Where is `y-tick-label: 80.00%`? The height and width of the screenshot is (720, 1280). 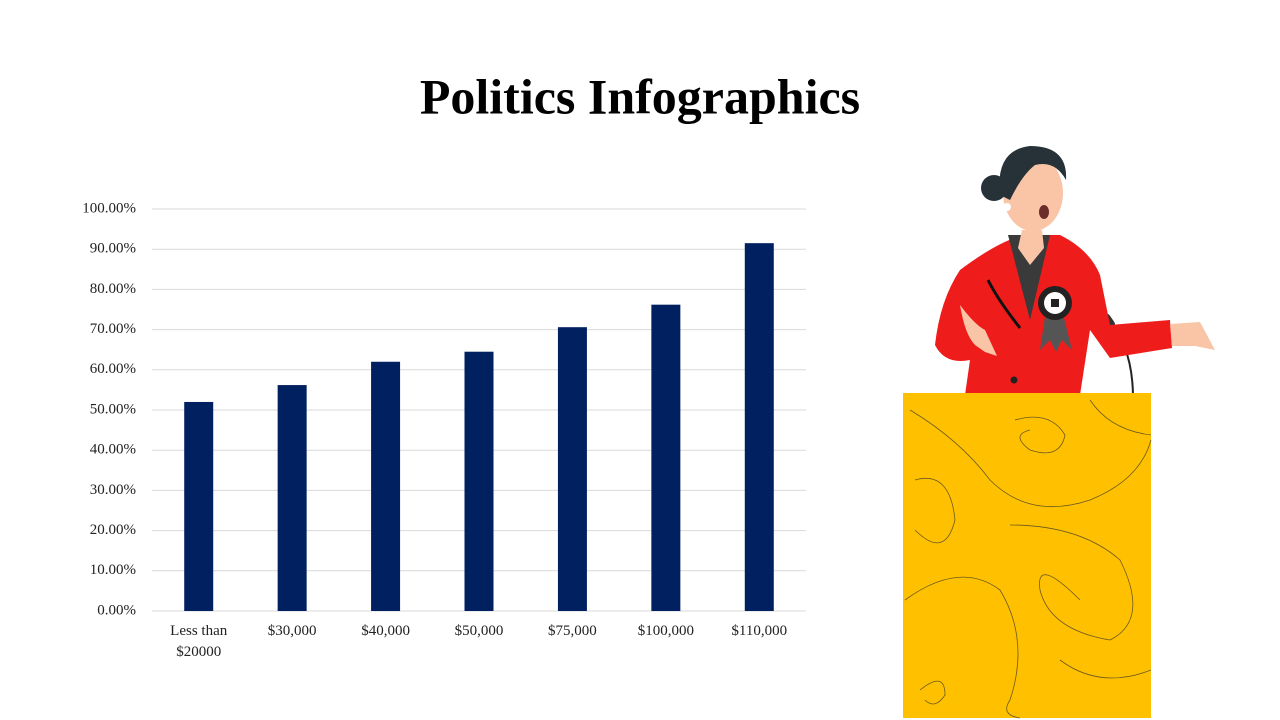
y-tick-label: 80.00% is located at coordinates (113, 289).